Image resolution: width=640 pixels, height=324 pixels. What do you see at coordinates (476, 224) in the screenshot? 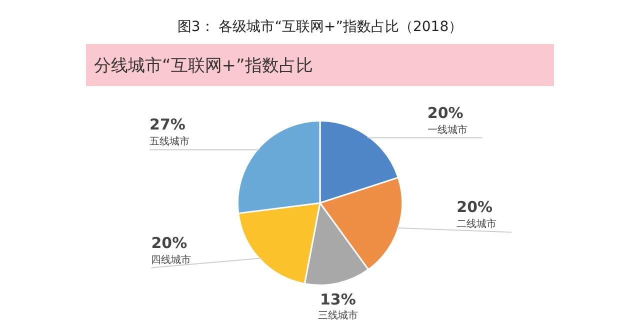
I see `slice-label: 二线城市` at bounding box center [476, 224].